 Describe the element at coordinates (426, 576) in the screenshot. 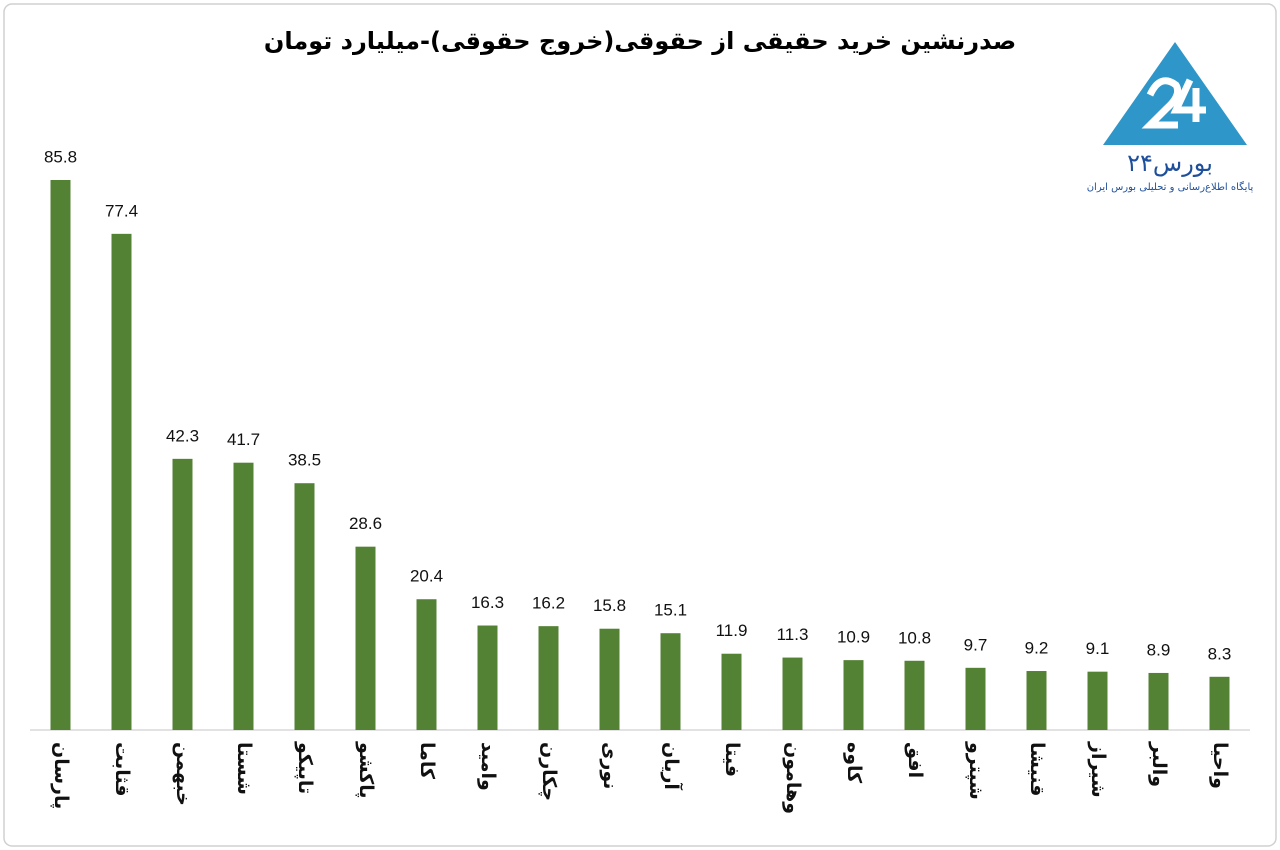

I see `value-label: 20.4` at that location.